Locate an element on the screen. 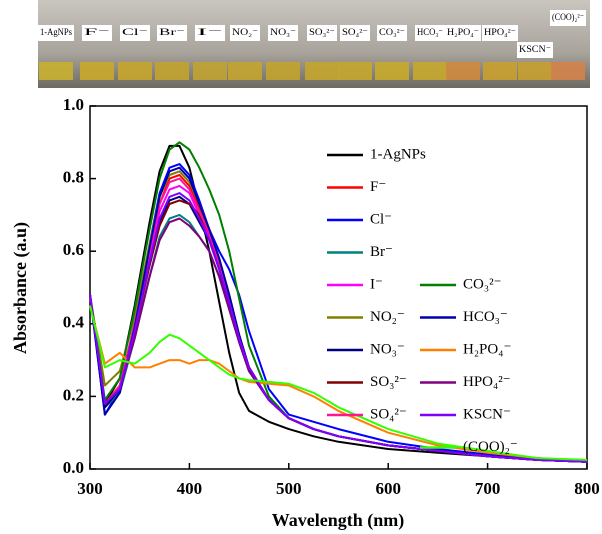 The height and width of the screenshot is (534, 602). y-tick-label: 0.8 is located at coordinates (73, 177).